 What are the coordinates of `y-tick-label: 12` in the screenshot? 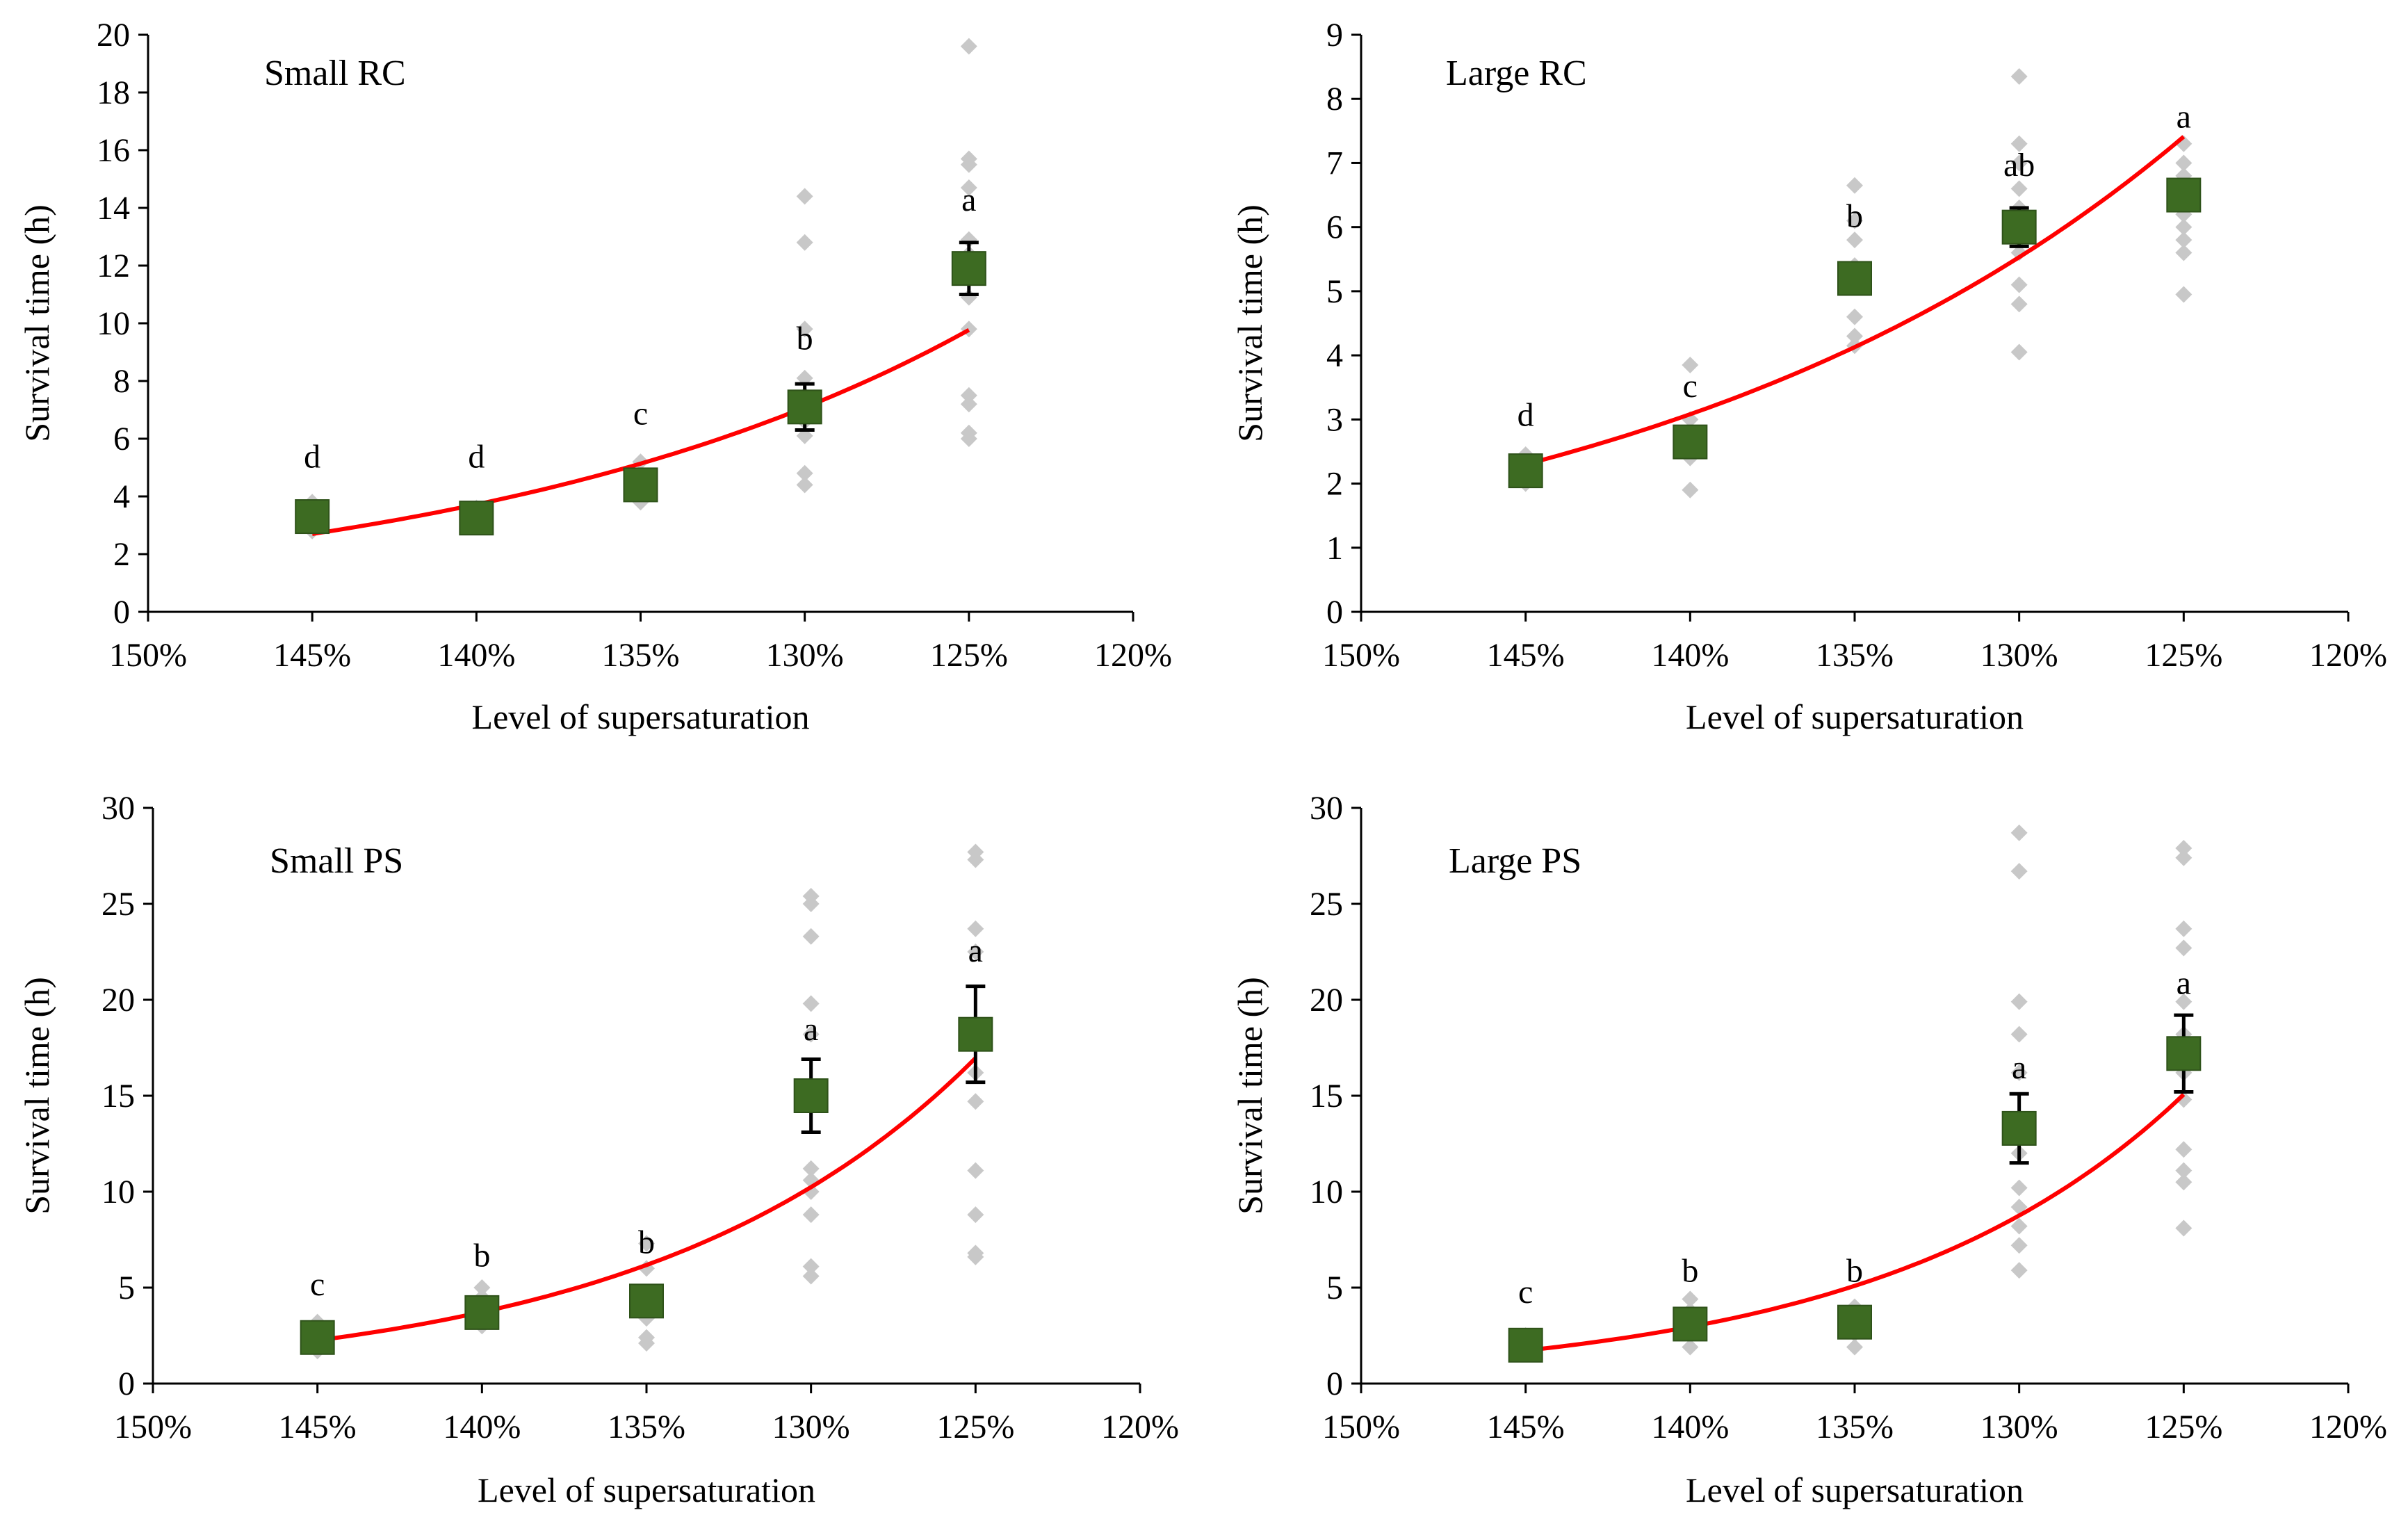 It's located at (113, 266).